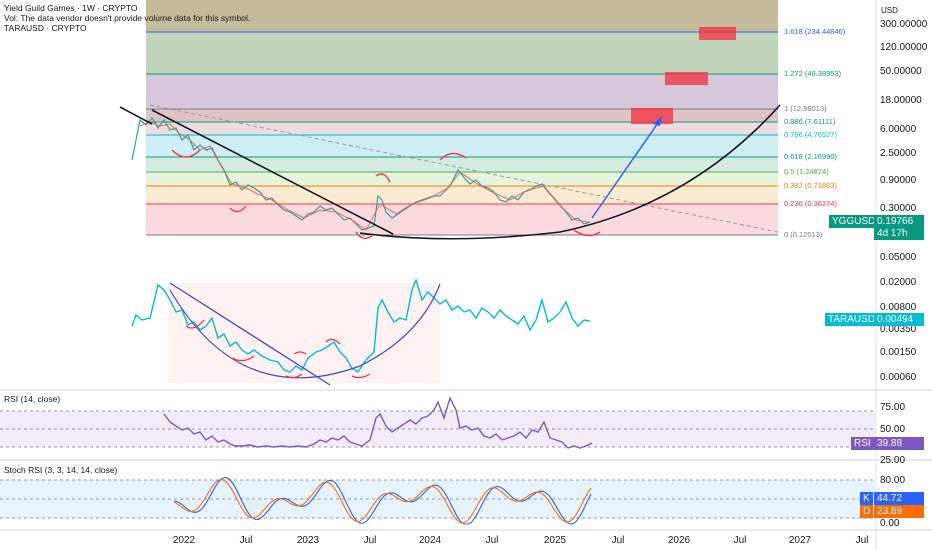  What do you see at coordinates (272, 172) in the screenshot?
I see `downtrend-line` at bounding box center [272, 172].